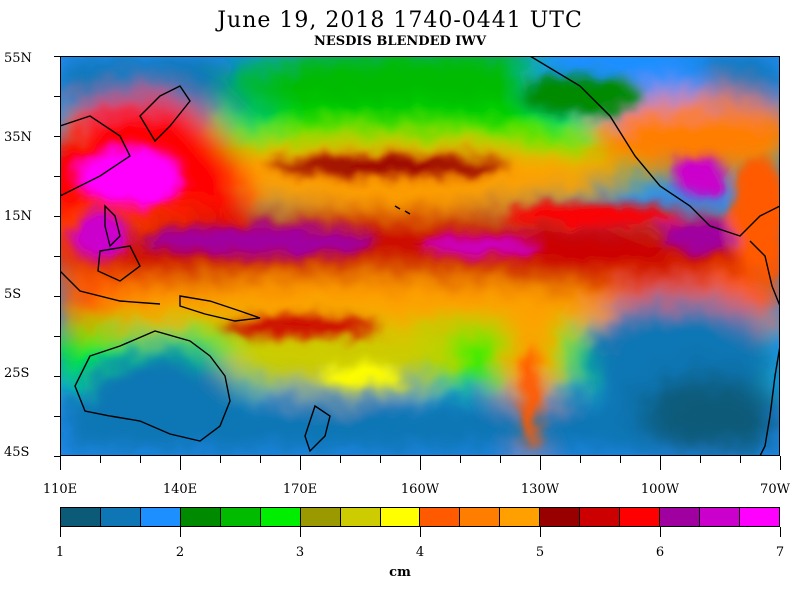  Describe the element at coordinates (180, 489) in the screenshot. I see `longitude-label: 140E` at that location.